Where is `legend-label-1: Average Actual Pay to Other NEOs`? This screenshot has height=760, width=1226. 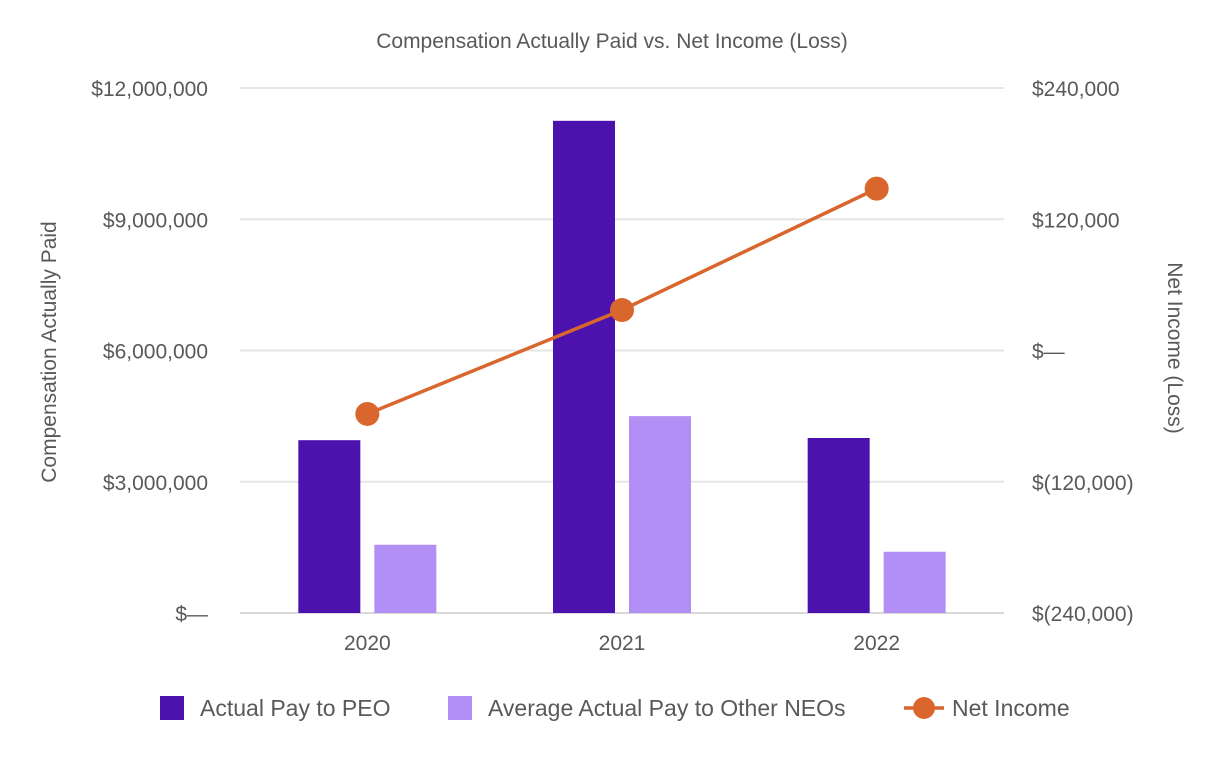 legend-label-1: Average Actual Pay to Other NEOs is located at coordinates (667, 708).